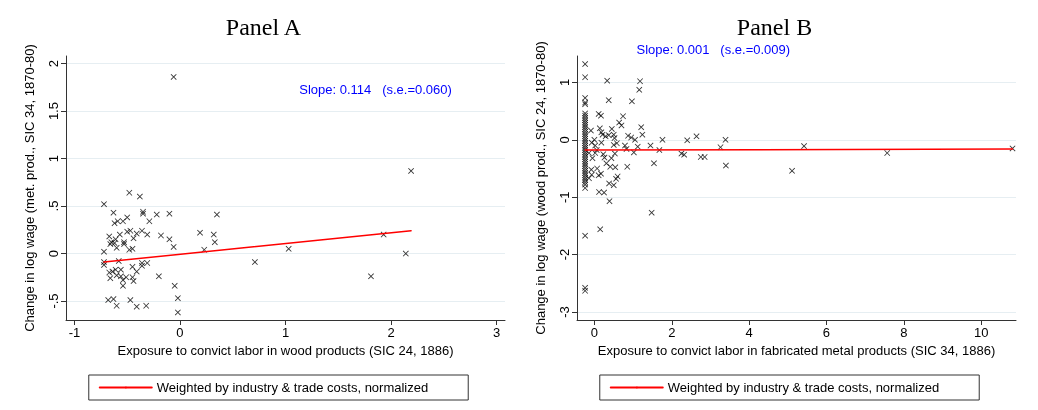  What do you see at coordinates (904, 332) in the screenshot?
I see `x-tick-label: 8` at bounding box center [904, 332].